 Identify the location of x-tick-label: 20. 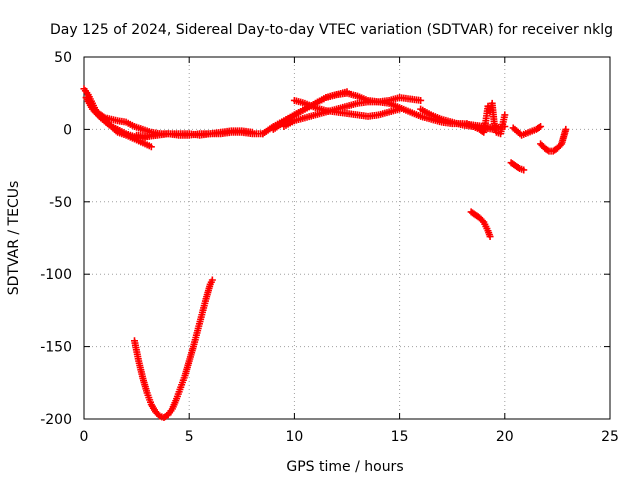
(505, 437).